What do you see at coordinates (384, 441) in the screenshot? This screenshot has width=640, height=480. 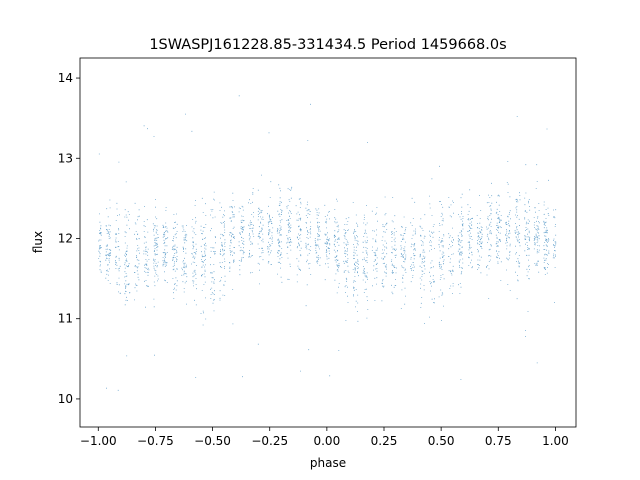 I see `x-tick-label: 0.25` at bounding box center [384, 441].